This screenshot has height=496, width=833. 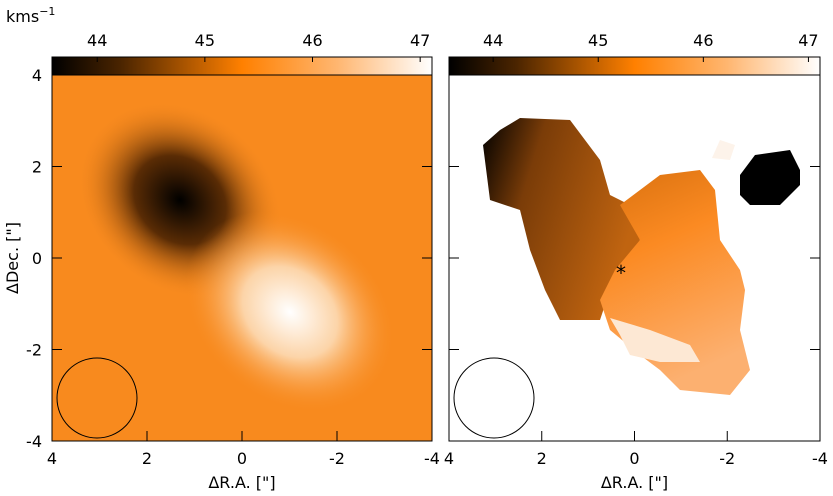 What do you see at coordinates (37, 167) in the screenshot?
I see `y-tick-label: 2` at bounding box center [37, 167].